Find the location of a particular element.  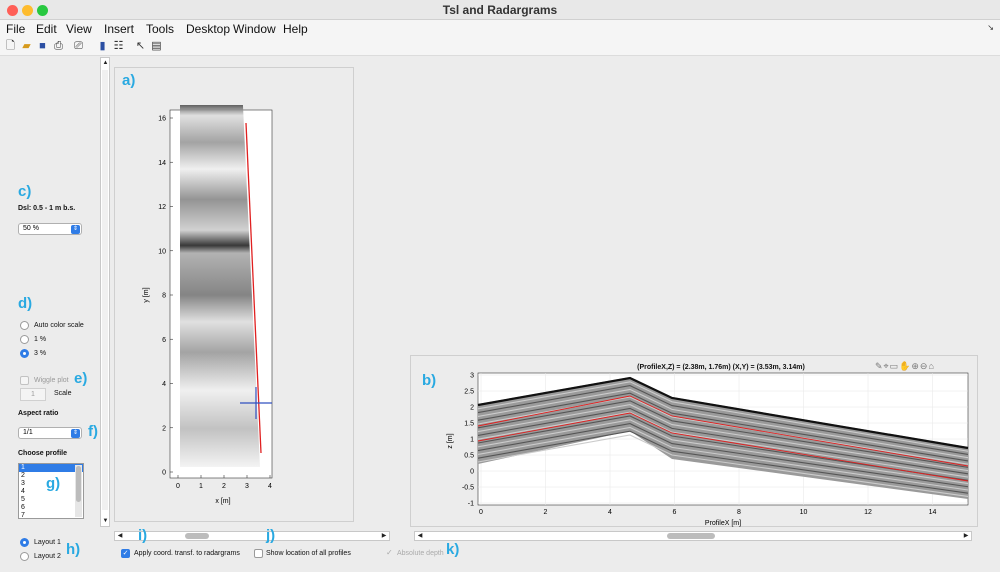

axes-toolbar: ✎⌖▭✋⊕⊖⌂ is located at coordinates (905, 366).